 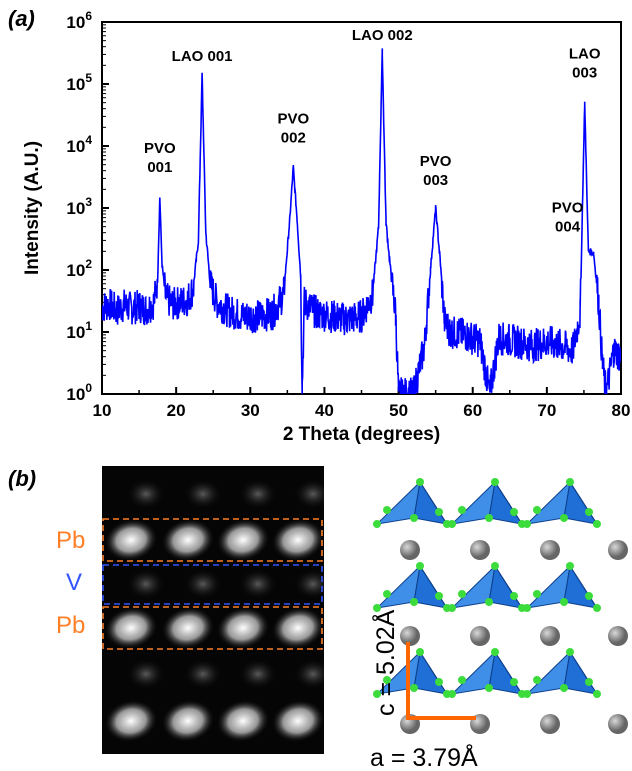 I want to click on x-tick-label: 80, so click(x=621, y=410).